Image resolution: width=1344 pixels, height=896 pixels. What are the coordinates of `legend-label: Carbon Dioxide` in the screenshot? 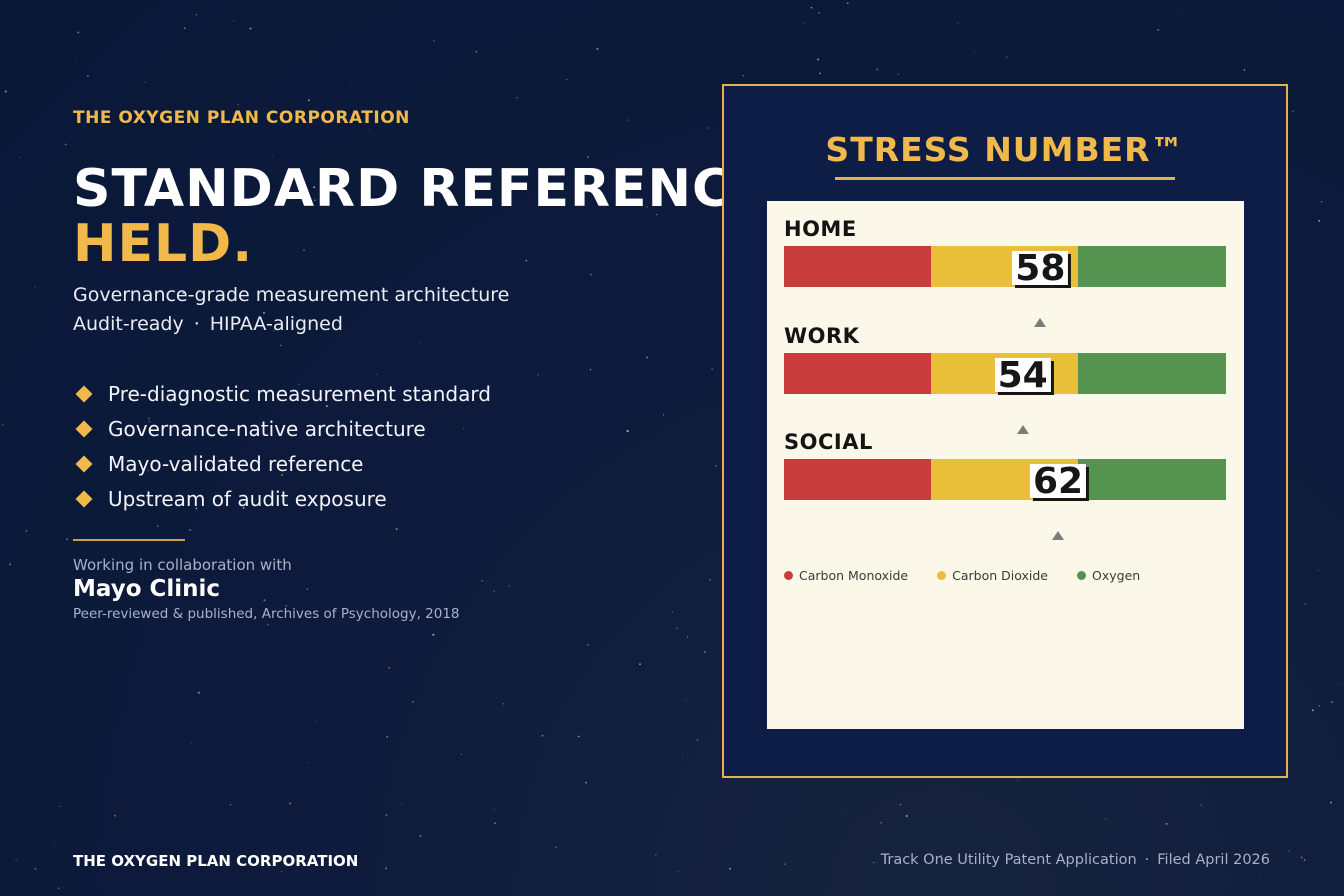 It's located at (1000, 575).